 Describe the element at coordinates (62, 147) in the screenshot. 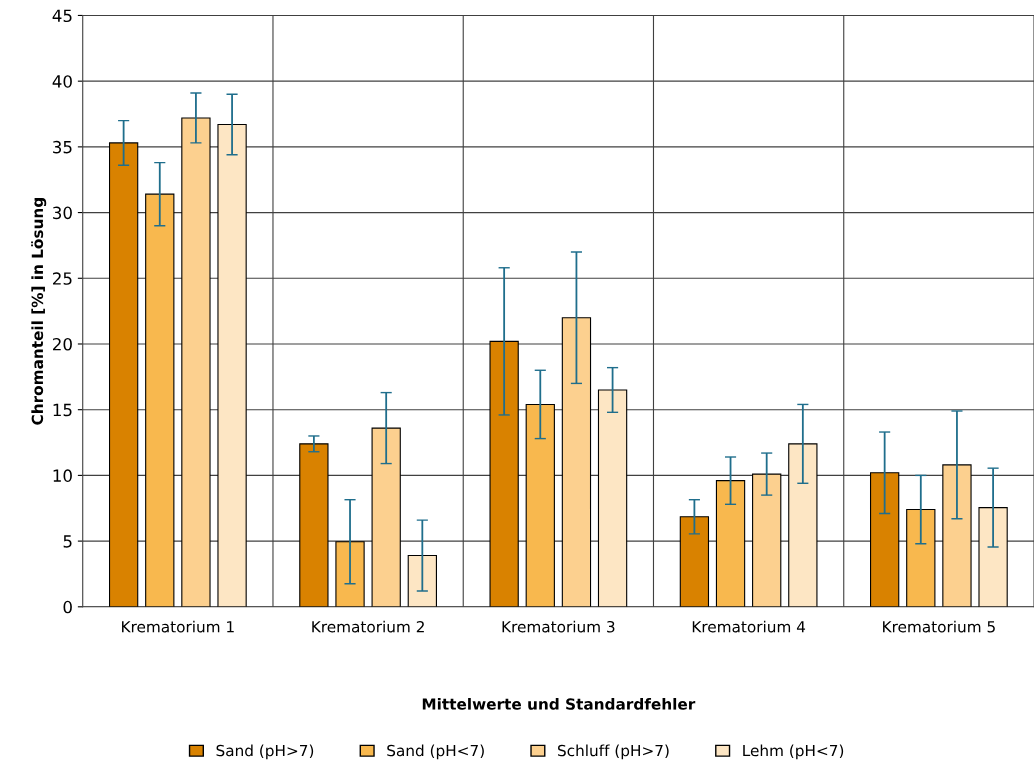

I see `y-tick-label: 35` at that location.